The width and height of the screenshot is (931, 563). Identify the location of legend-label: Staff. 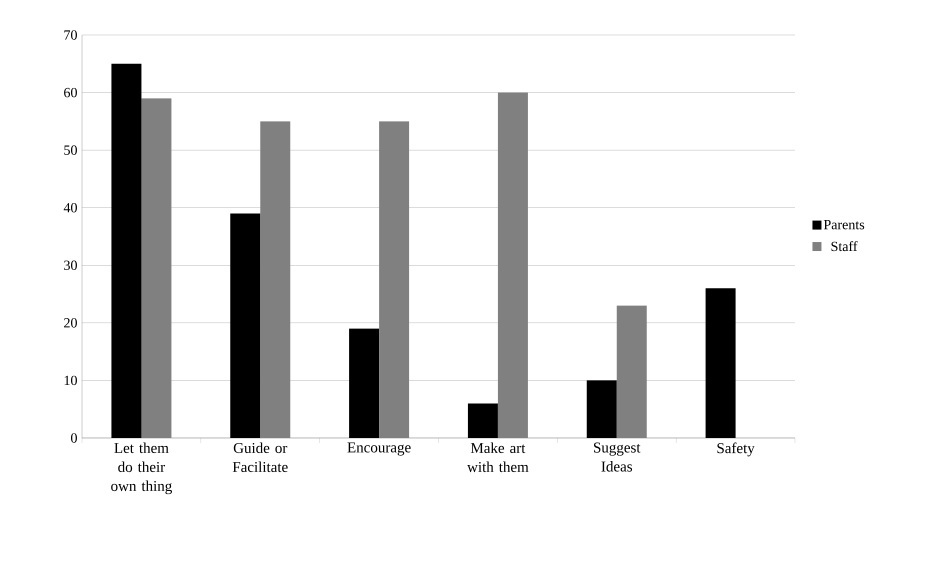
(845, 246).